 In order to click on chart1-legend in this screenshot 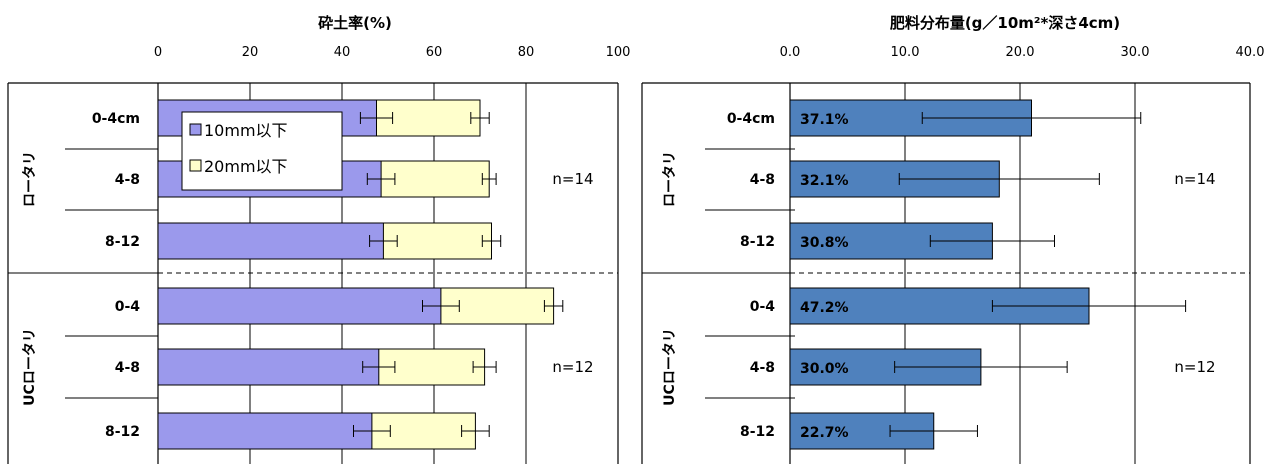, I will do `click(262, 151)`.